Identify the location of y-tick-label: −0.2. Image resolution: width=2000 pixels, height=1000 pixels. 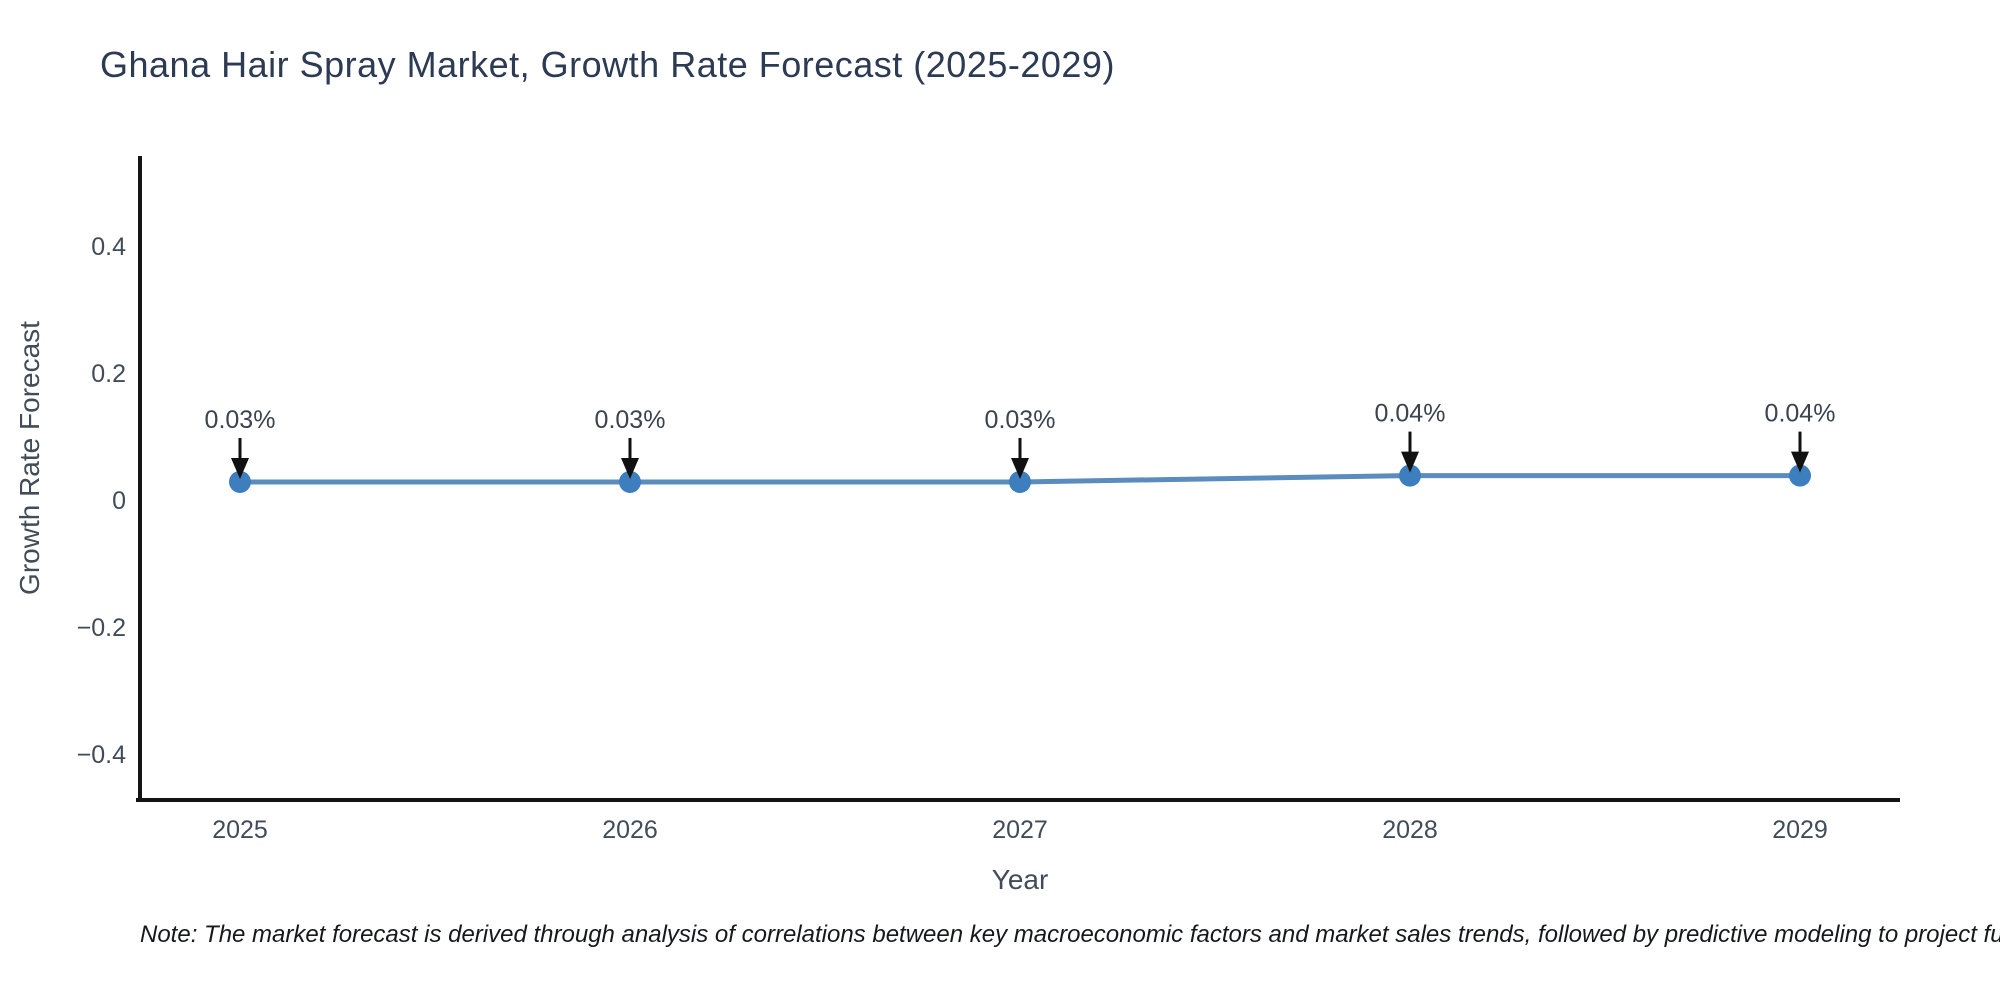
(101, 628).